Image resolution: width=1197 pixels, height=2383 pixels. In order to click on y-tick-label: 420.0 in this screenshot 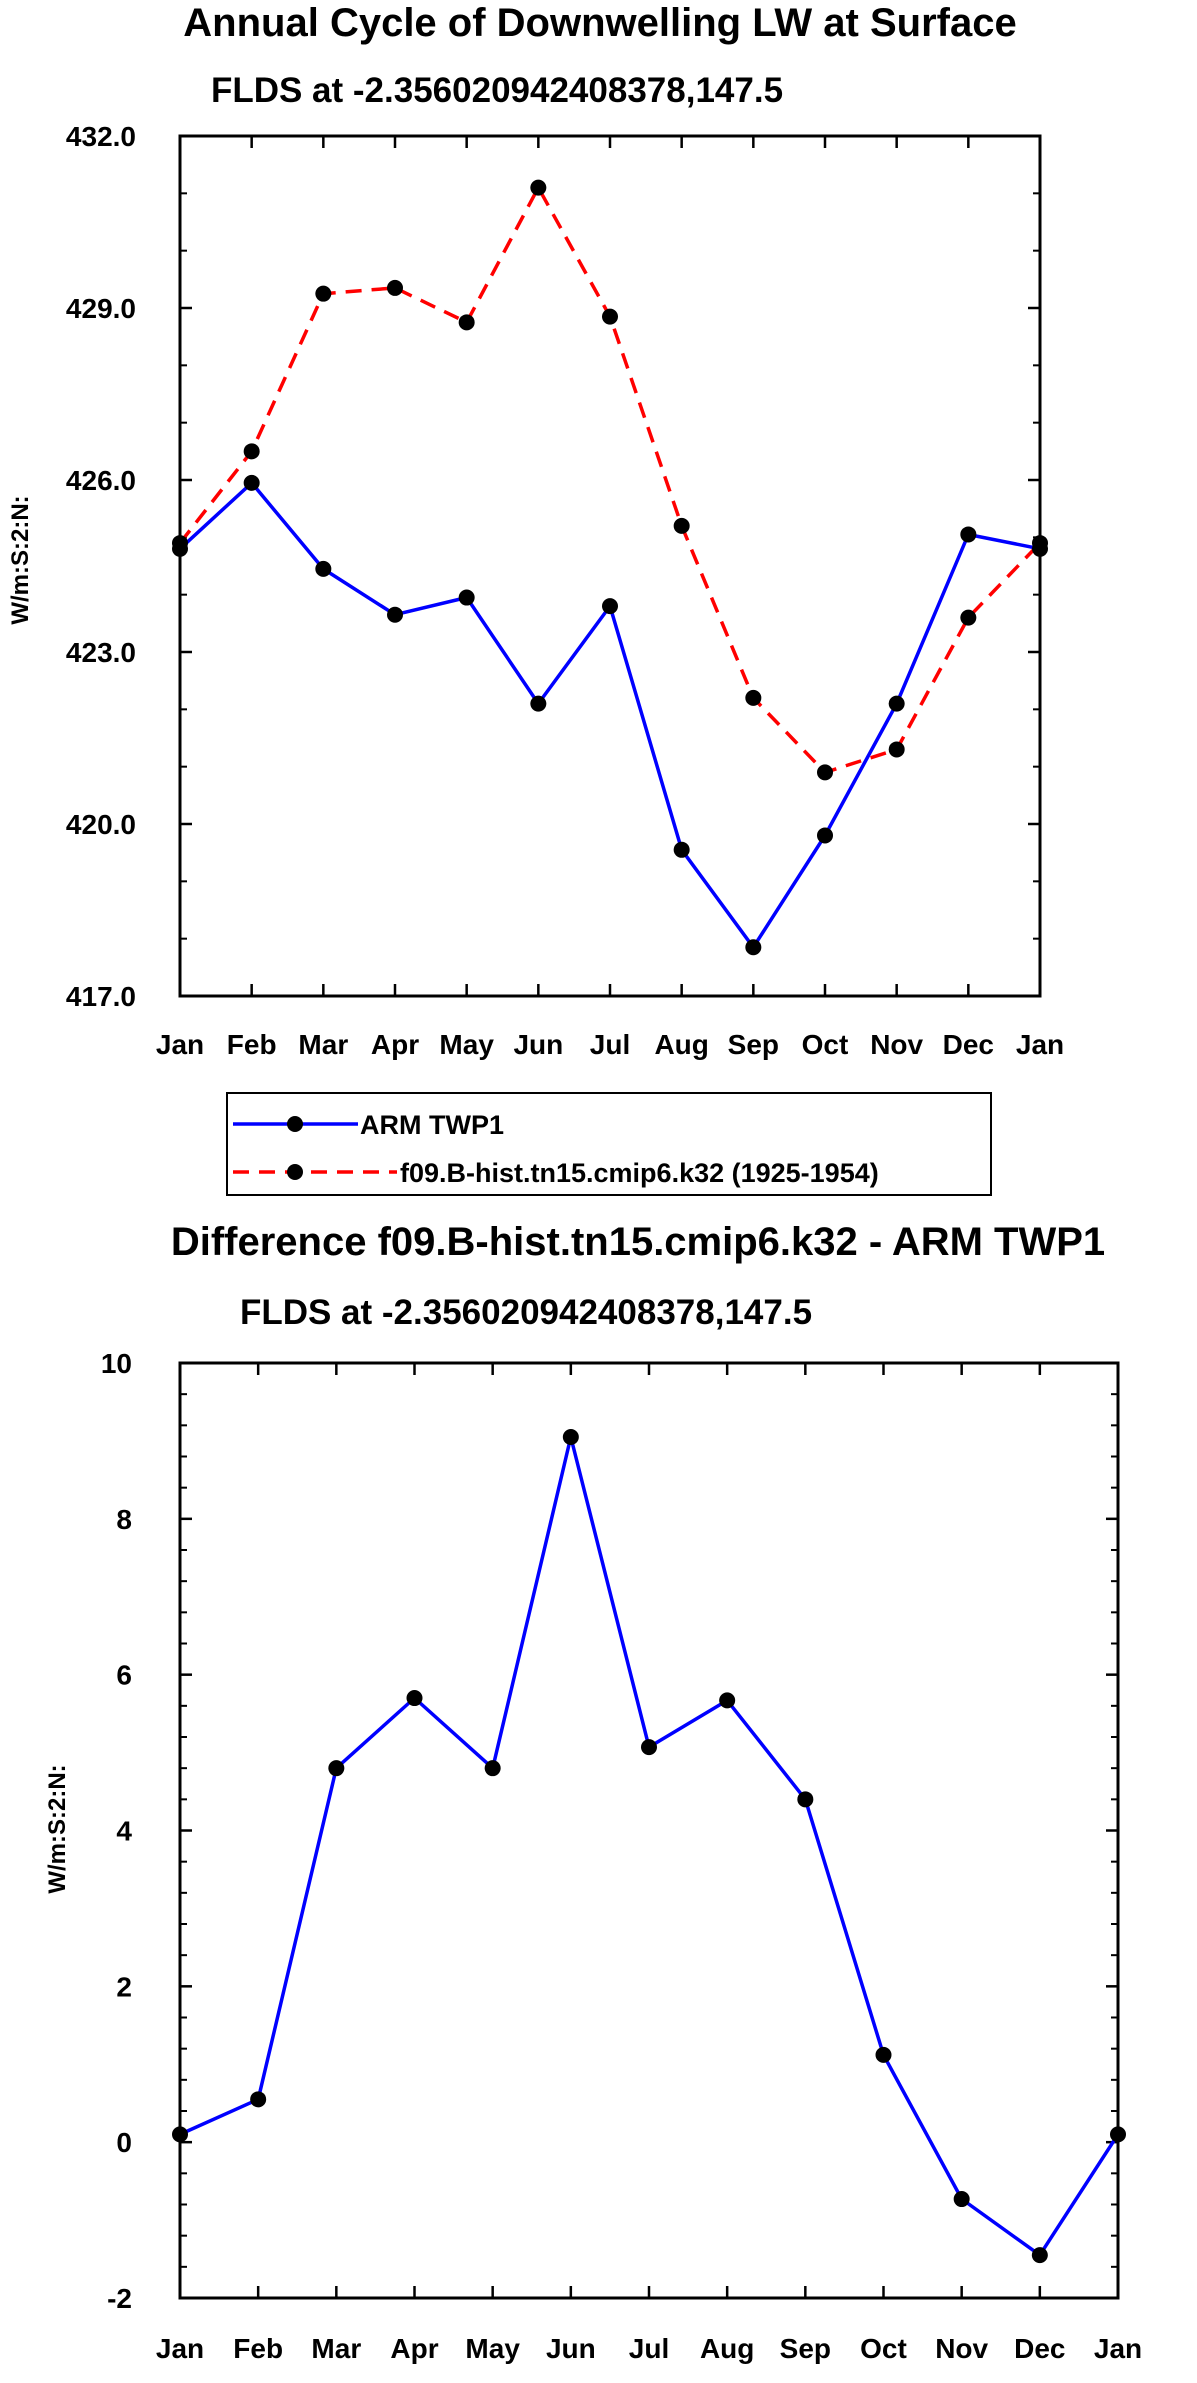, I will do `click(101, 824)`.